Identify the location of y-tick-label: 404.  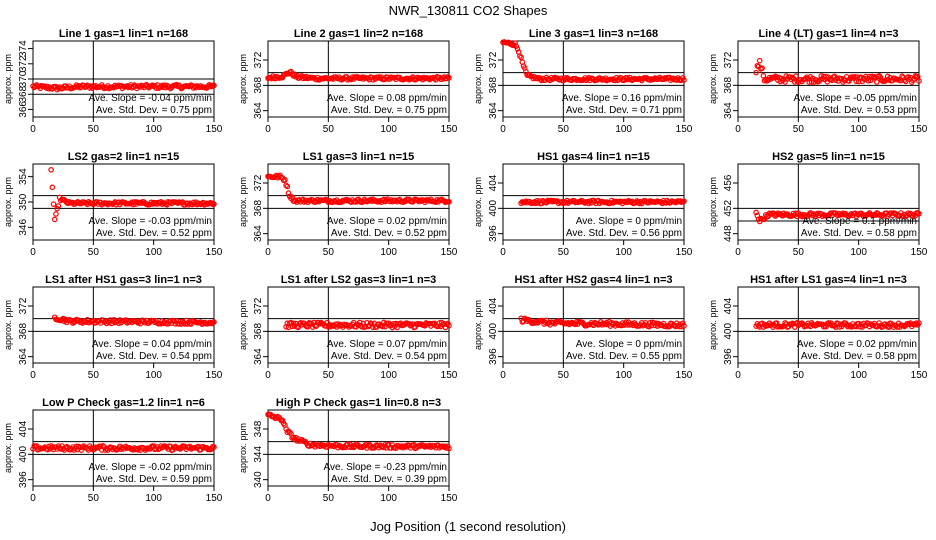
(23, 428).